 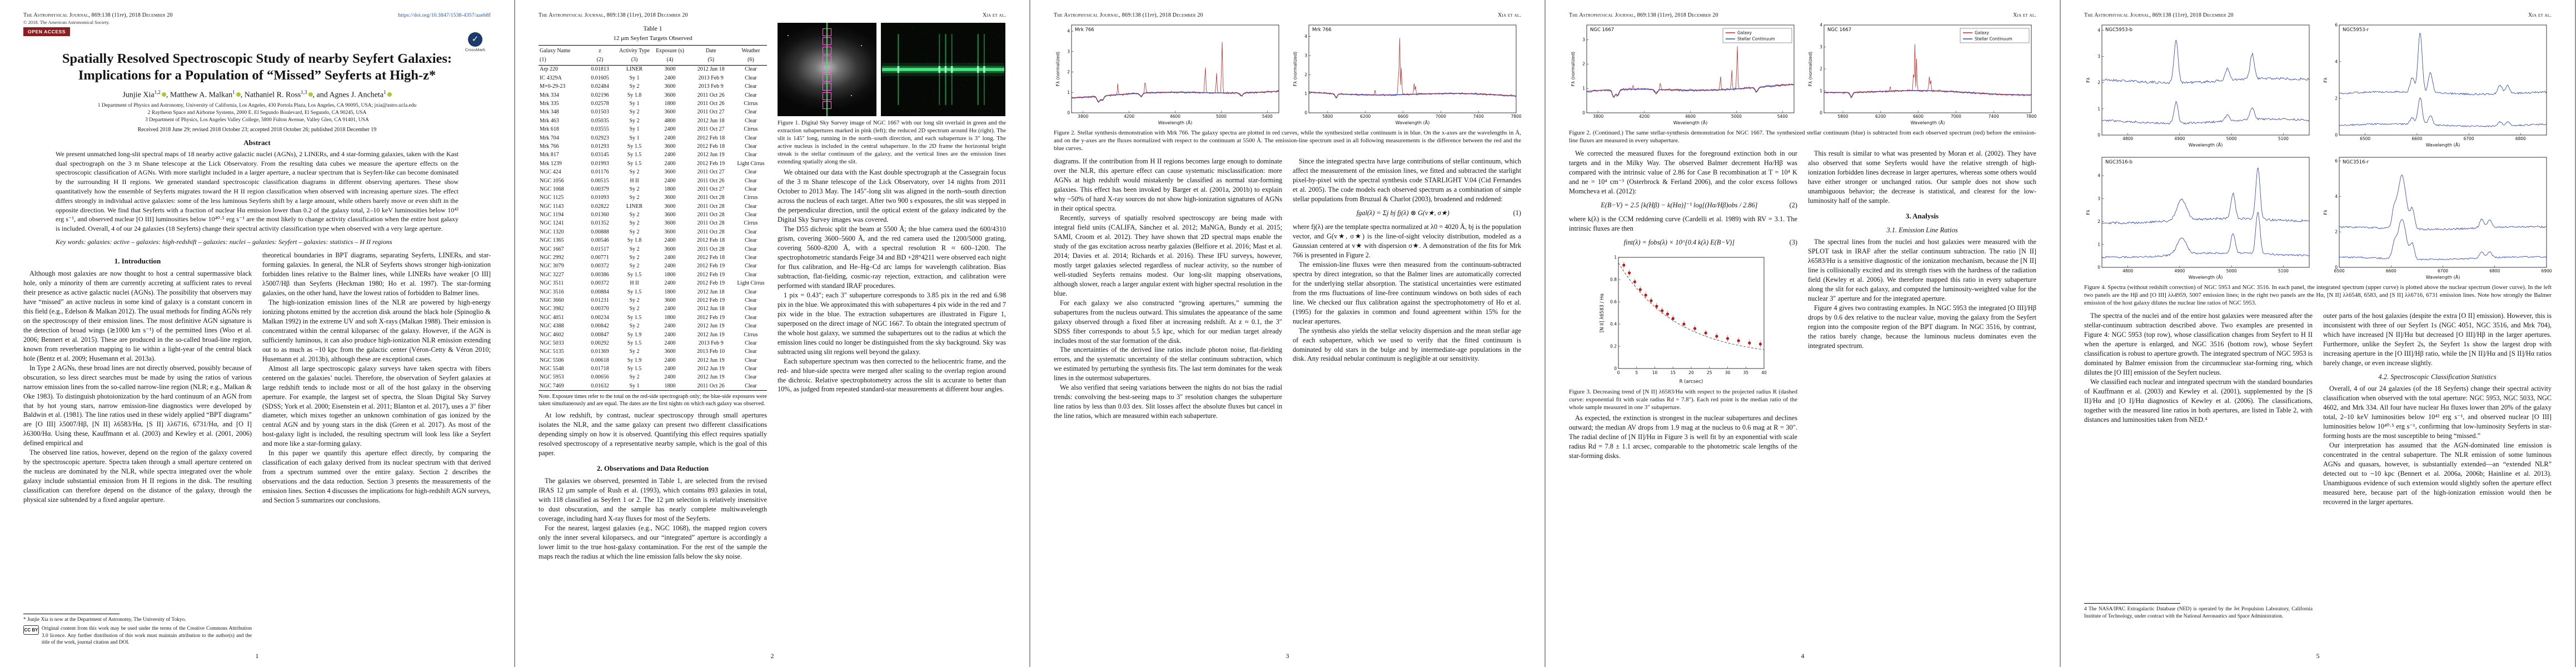 I want to click on table-cell: 2011 Oct 27, so click(x=711, y=129).